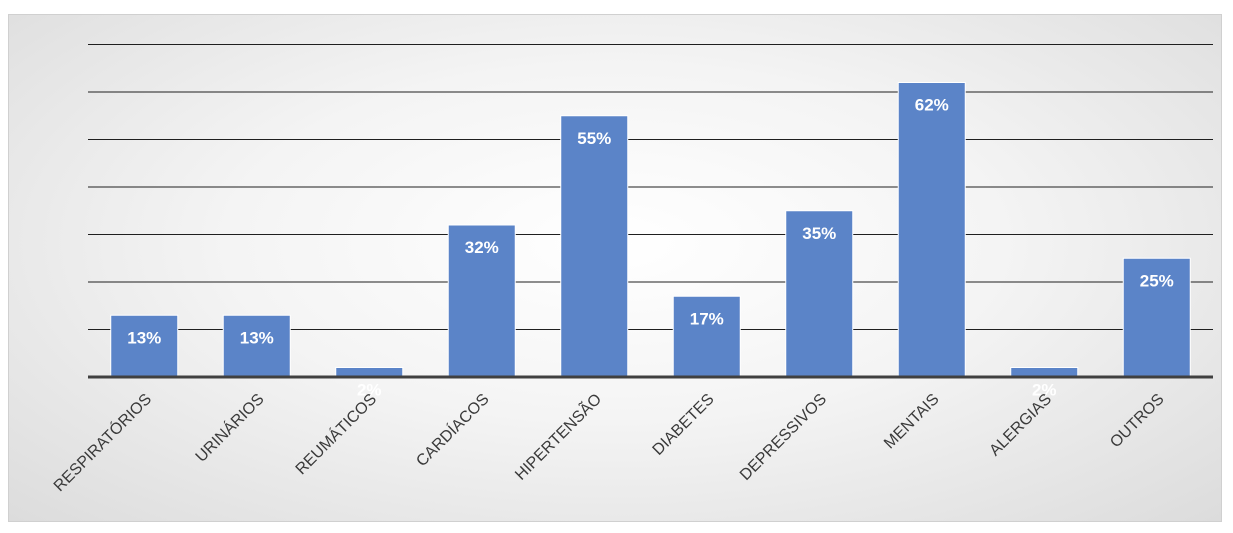  What do you see at coordinates (482, 247) in the screenshot?
I see `data-label: 32%` at bounding box center [482, 247].